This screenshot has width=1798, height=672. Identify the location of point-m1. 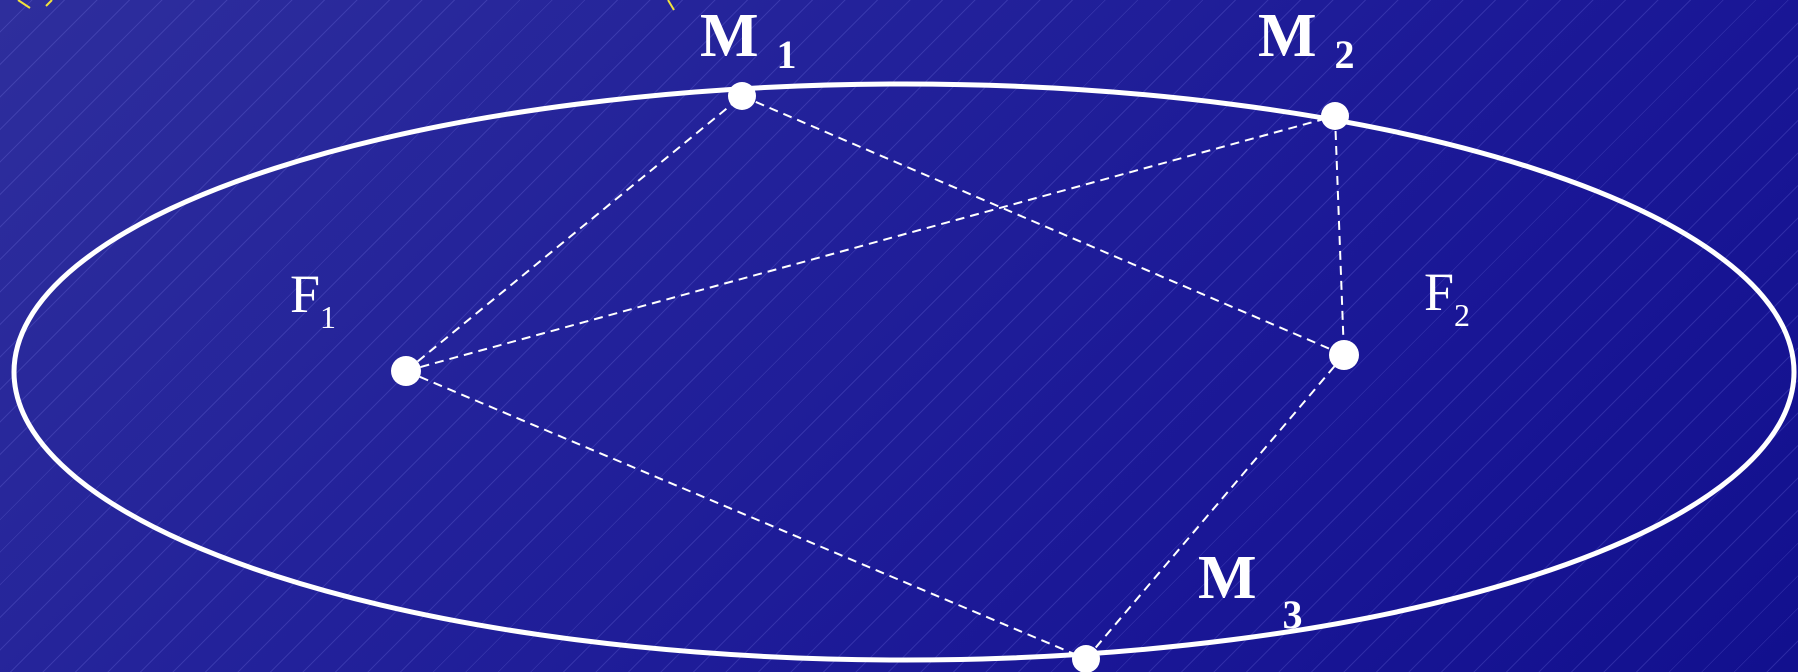
(742, 96).